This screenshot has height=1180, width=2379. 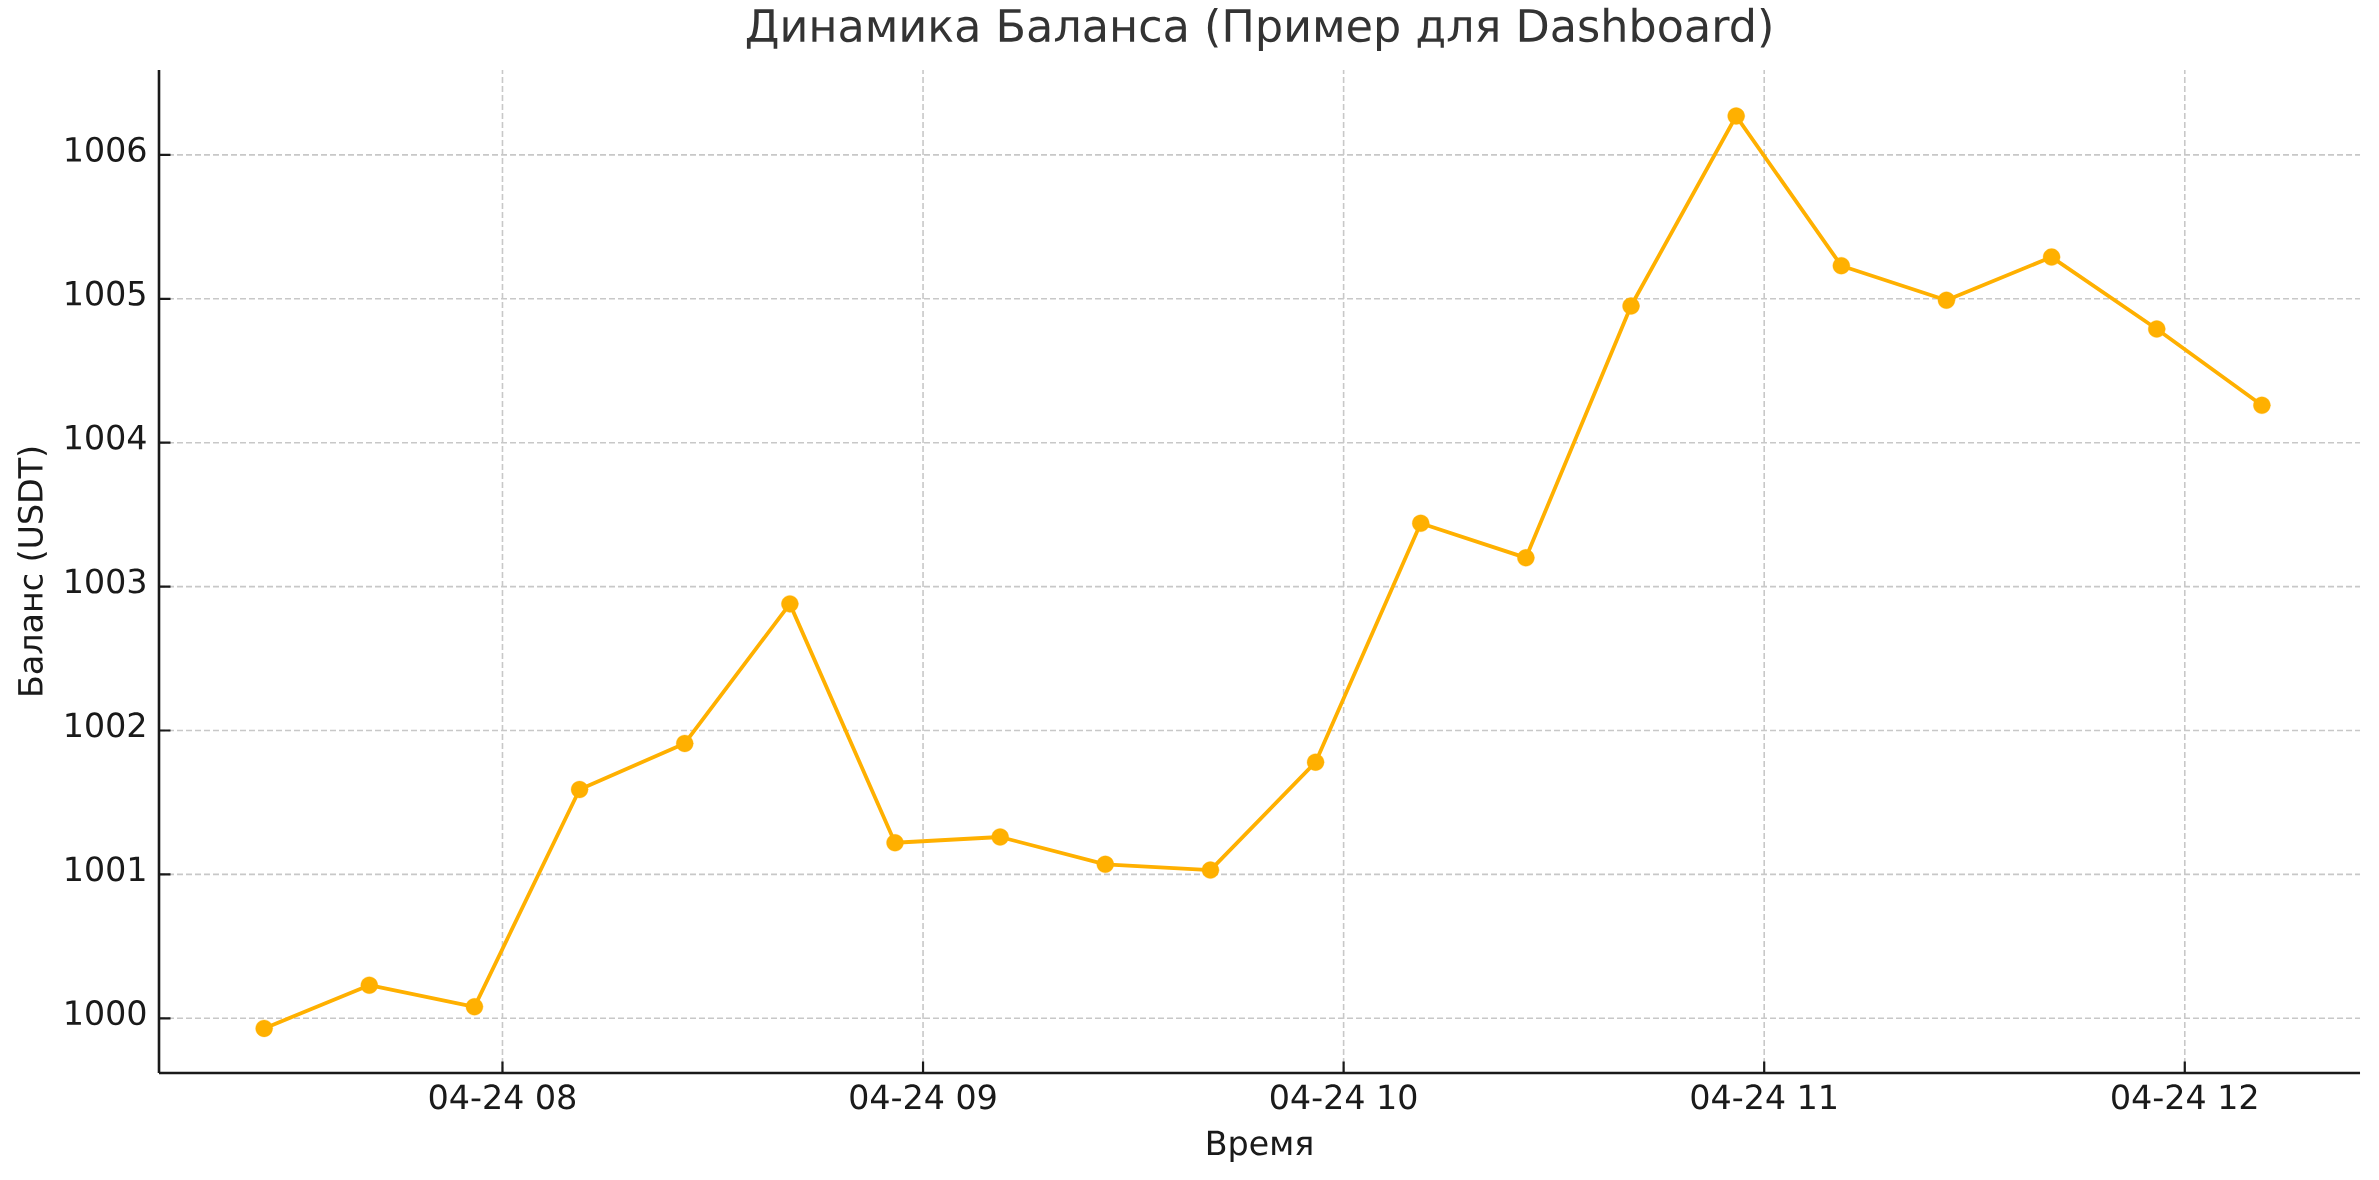 I want to click on y-tick-label: 1006, so click(x=106, y=149).